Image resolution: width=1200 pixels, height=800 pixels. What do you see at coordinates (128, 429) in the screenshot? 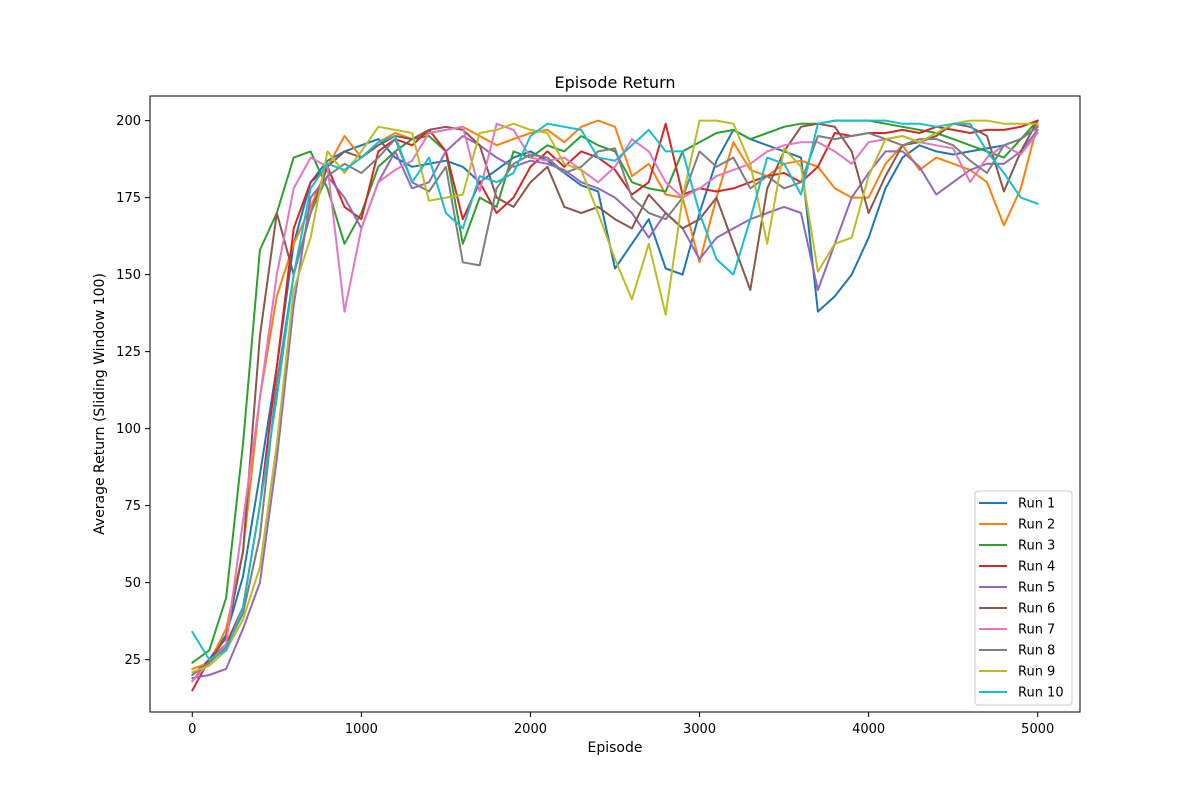
I see `y-tick-label: 100` at bounding box center [128, 429].